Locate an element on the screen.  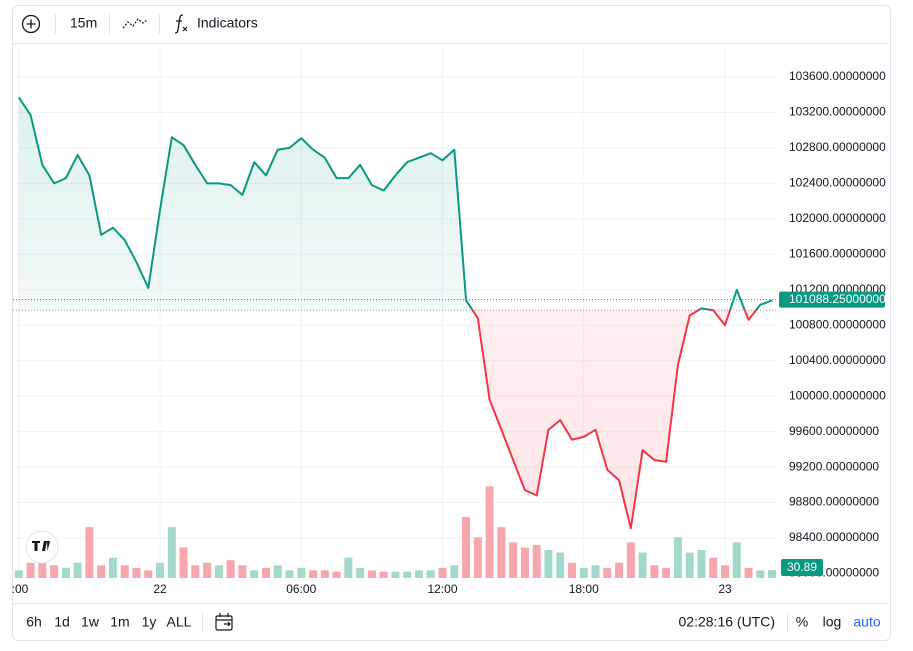
y-tick-label: 99200.00000000 is located at coordinates (834, 466).